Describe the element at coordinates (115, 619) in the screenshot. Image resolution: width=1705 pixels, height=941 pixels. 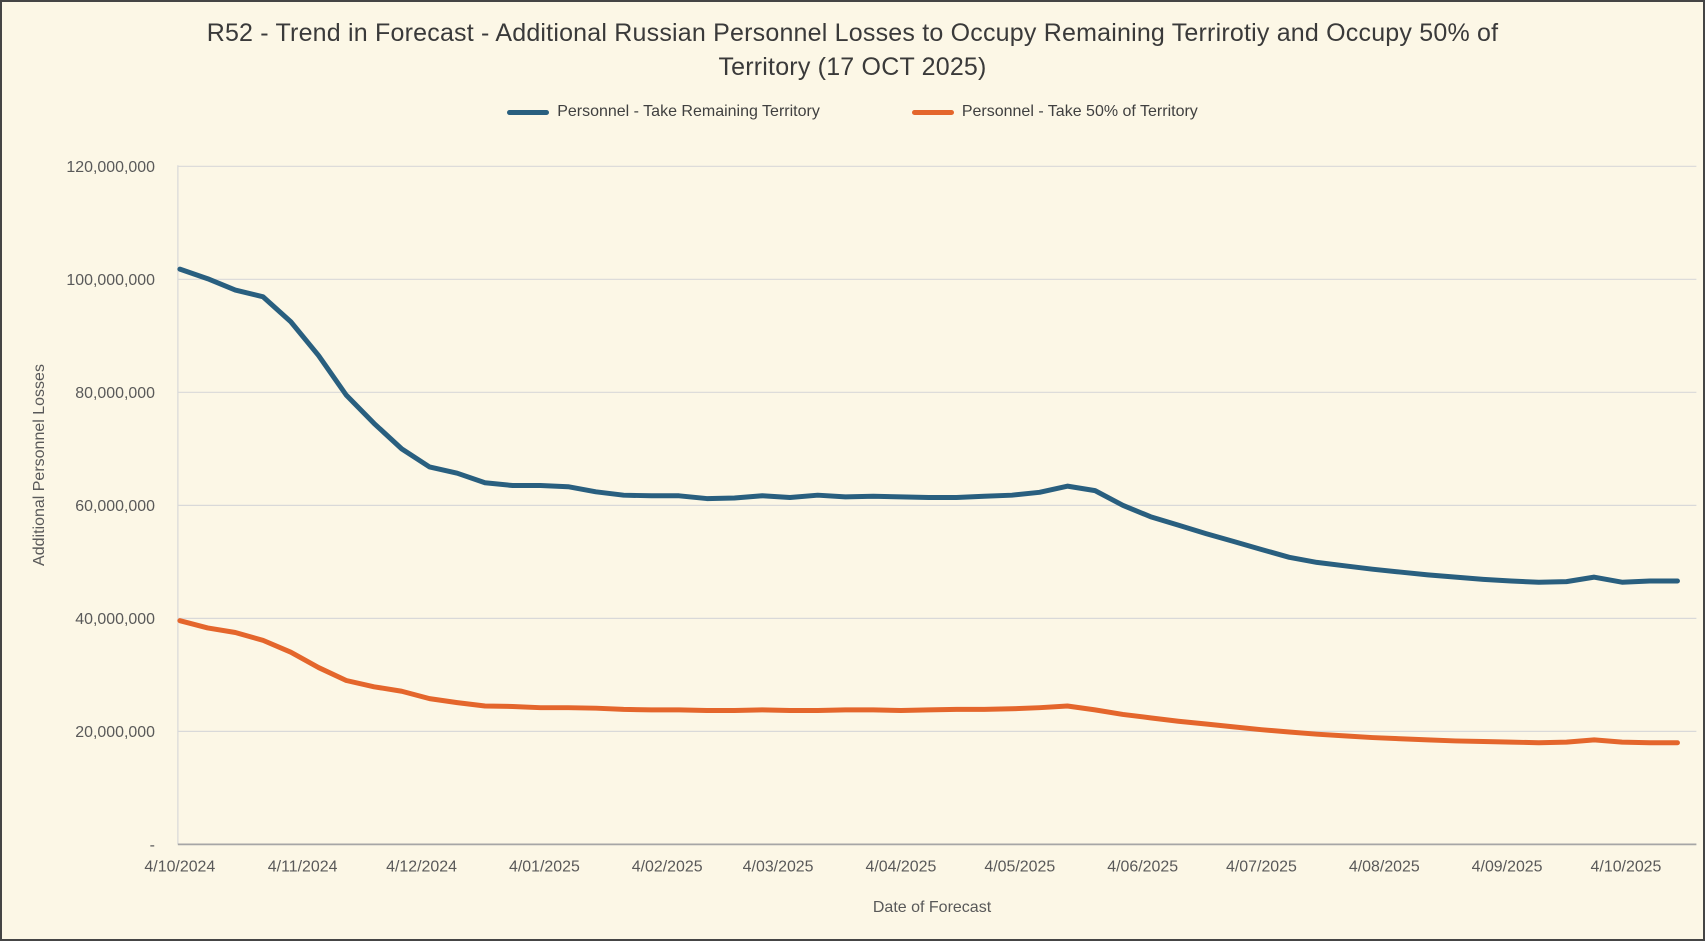
I see `y-tick-label: 40,000,000` at that location.